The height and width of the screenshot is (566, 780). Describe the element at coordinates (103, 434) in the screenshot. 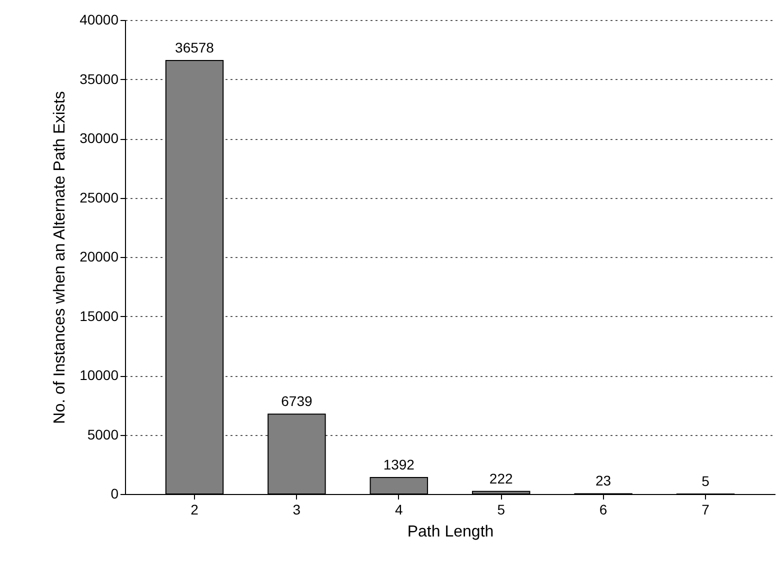

I see `y-tick-label: 5000` at that location.